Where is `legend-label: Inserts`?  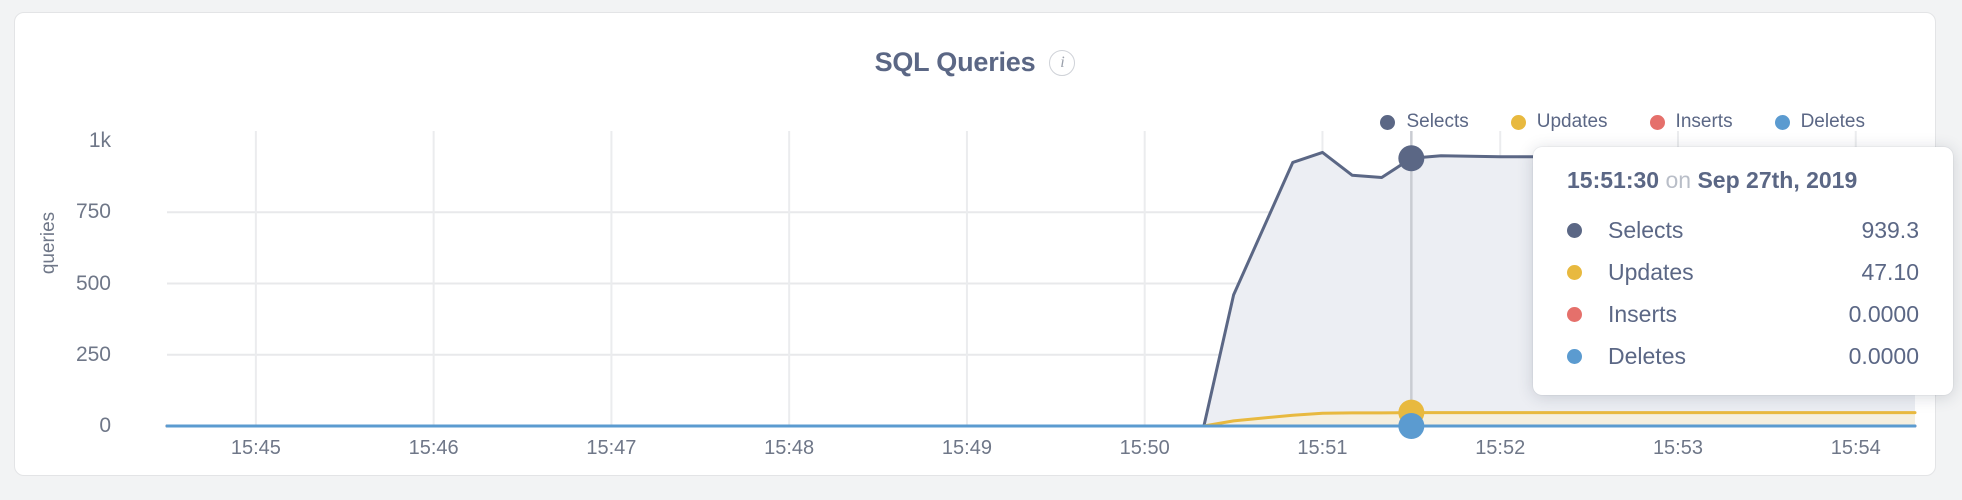
legend-label: Inserts is located at coordinates (1704, 121).